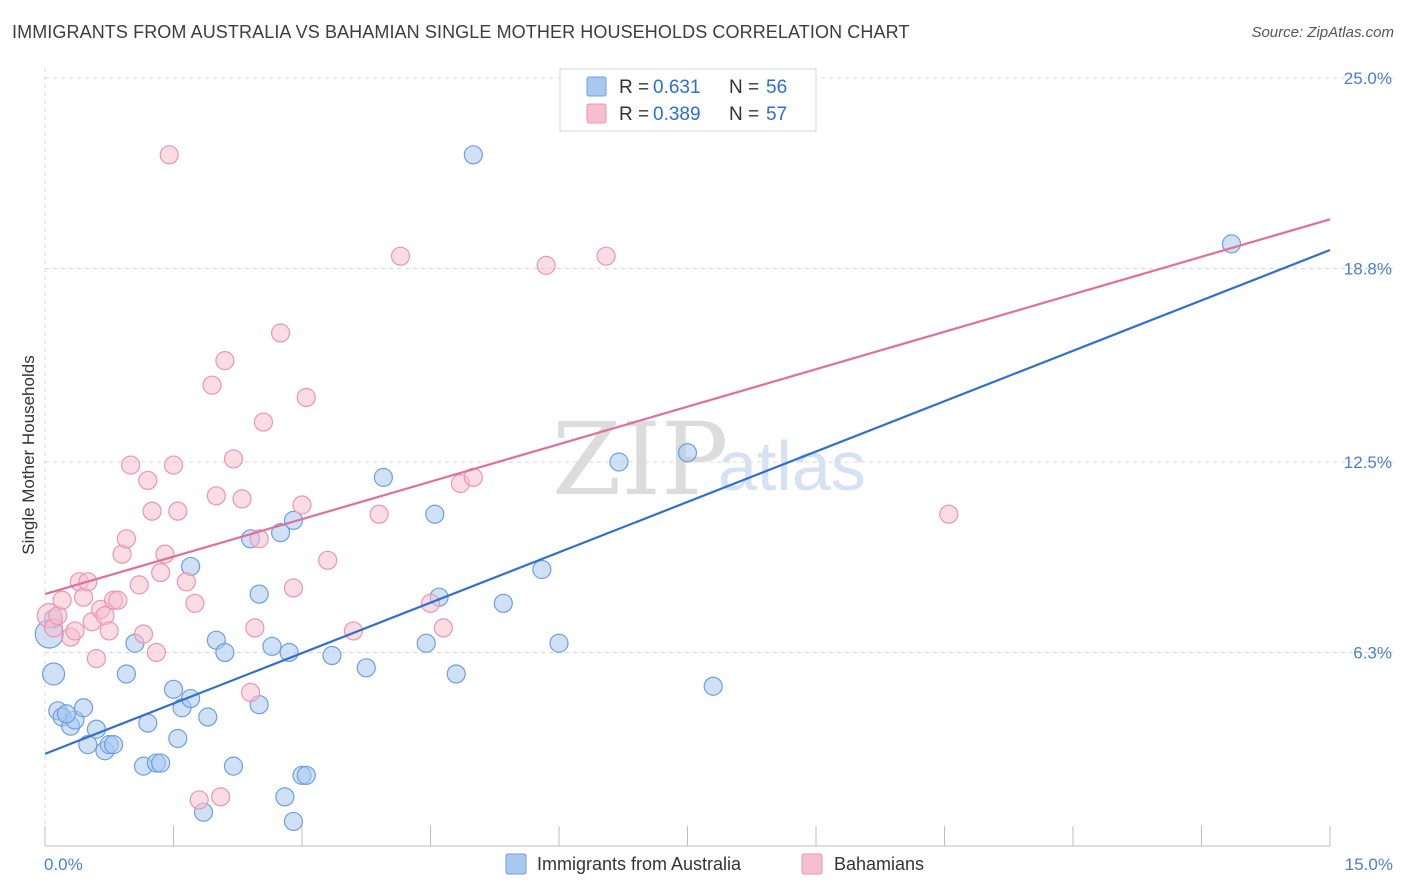  I want to click on legend-n-value: 57, so click(776, 114).